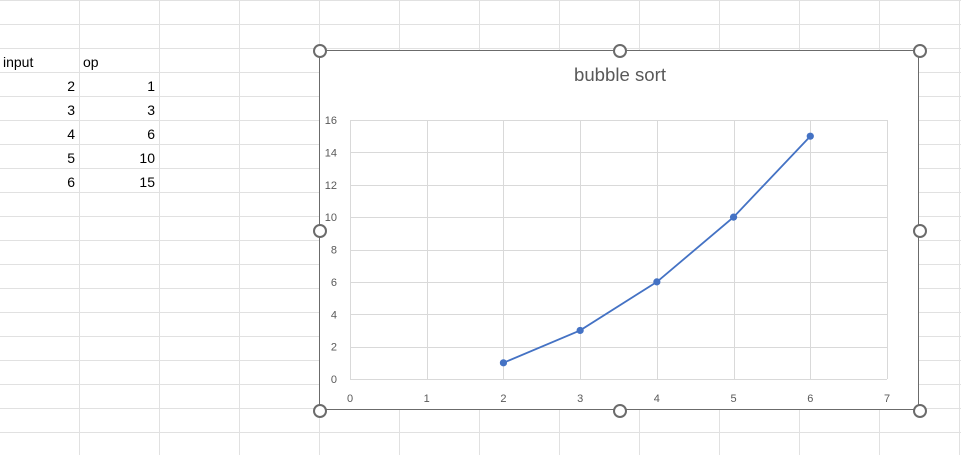 This screenshot has height=455, width=961. What do you see at coordinates (920, 51) in the screenshot?
I see `resize-handle-top-right` at bounding box center [920, 51].